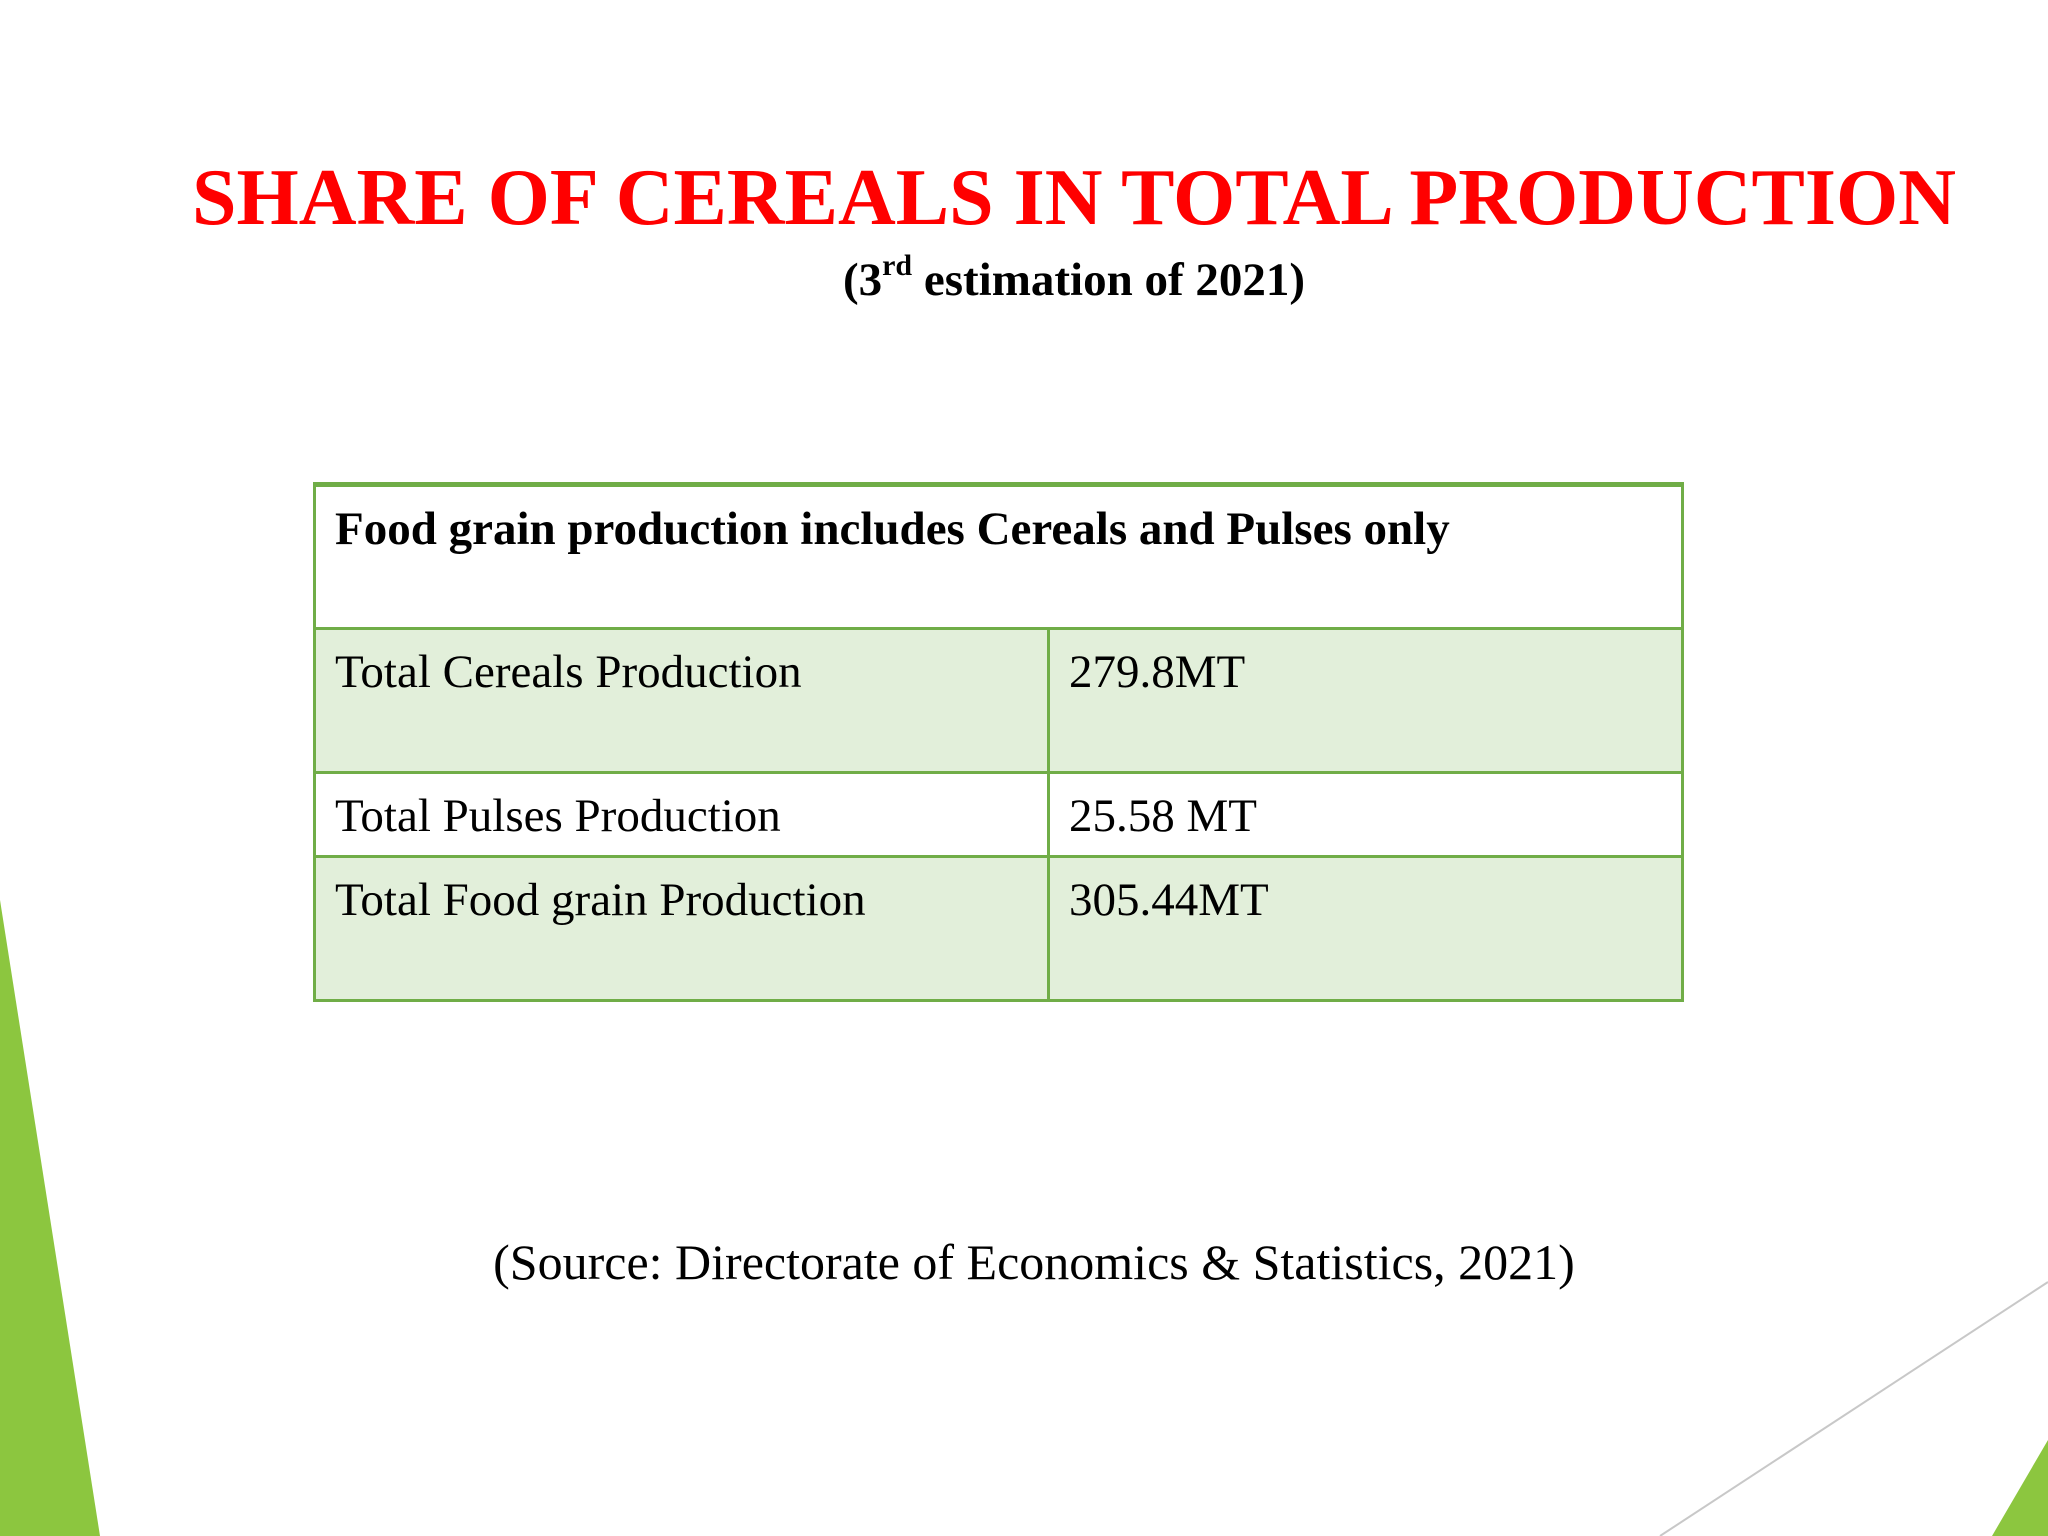 This screenshot has height=1536, width=2048. What do you see at coordinates (50, 1218) in the screenshot?
I see `left-green-accent-shape` at bounding box center [50, 1218].